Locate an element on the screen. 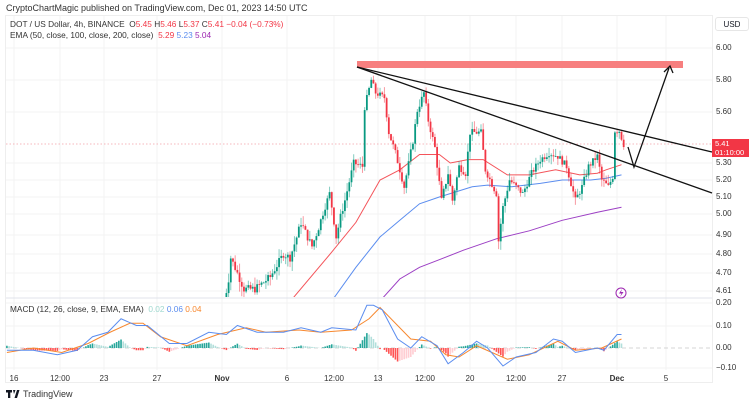  macd-tick: −0.10 is located at coordinates (726, 367).